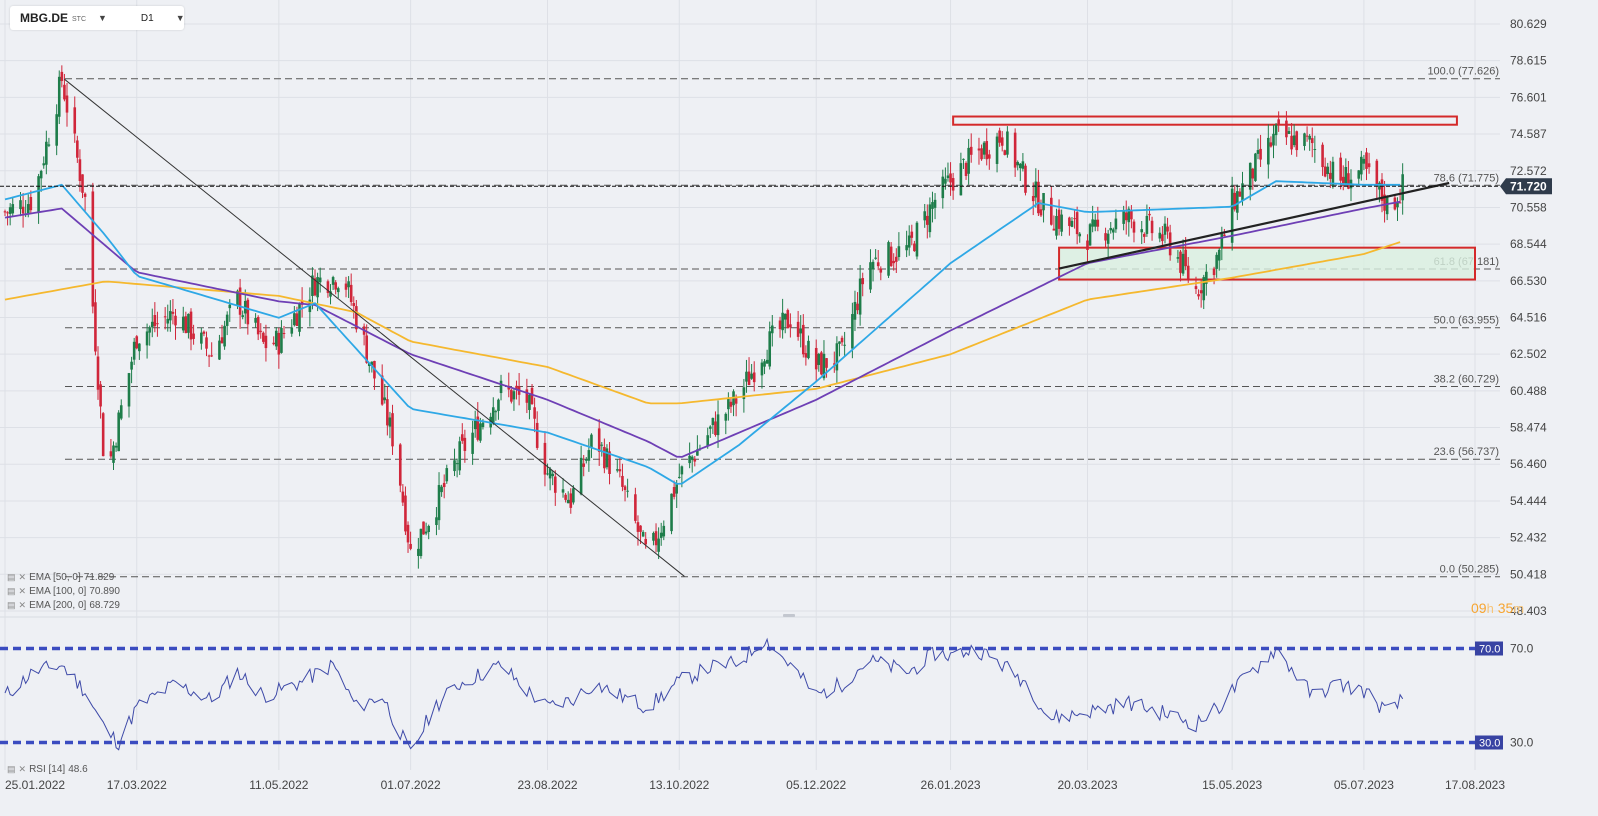  Describe the element at coordinates (63, 591) in the screenshot. I see `ema100-legend: ▤ ✕ EMA [100, 0] 70.890` at that location.